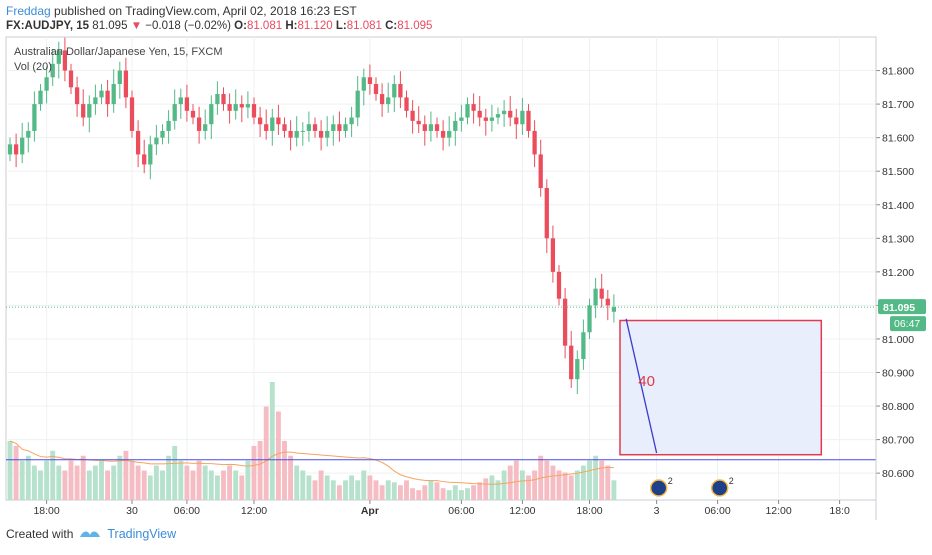 The image size is (932, 555). Describe the element at coordinates (132, 511) in the screenshot. I see `x-tick-label: 30` at that location.